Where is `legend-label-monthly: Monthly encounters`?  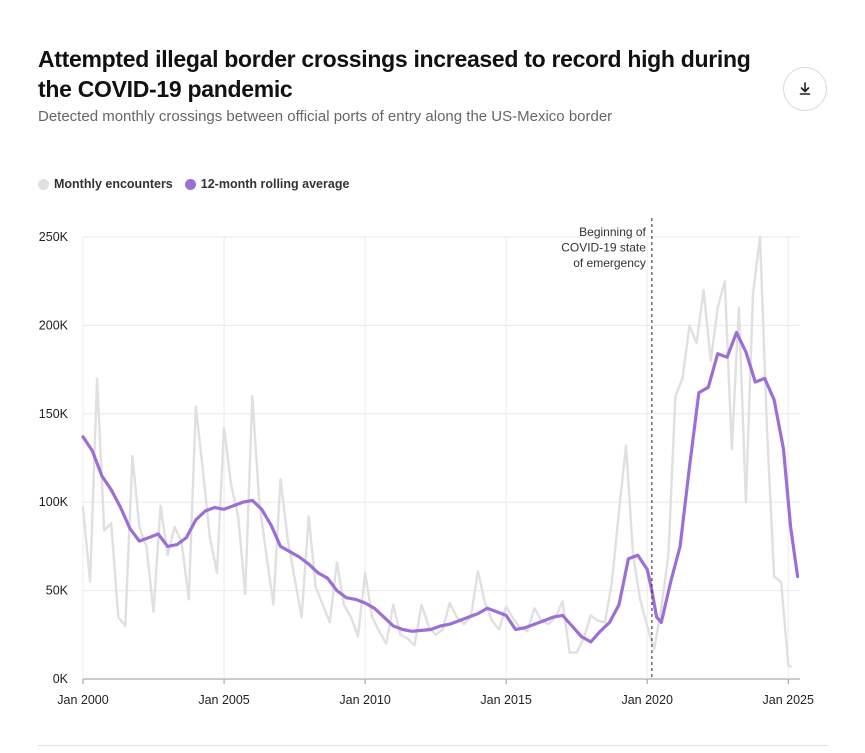
legend-label-monthly: Monthly encounters is located at coordinates (113, 184).